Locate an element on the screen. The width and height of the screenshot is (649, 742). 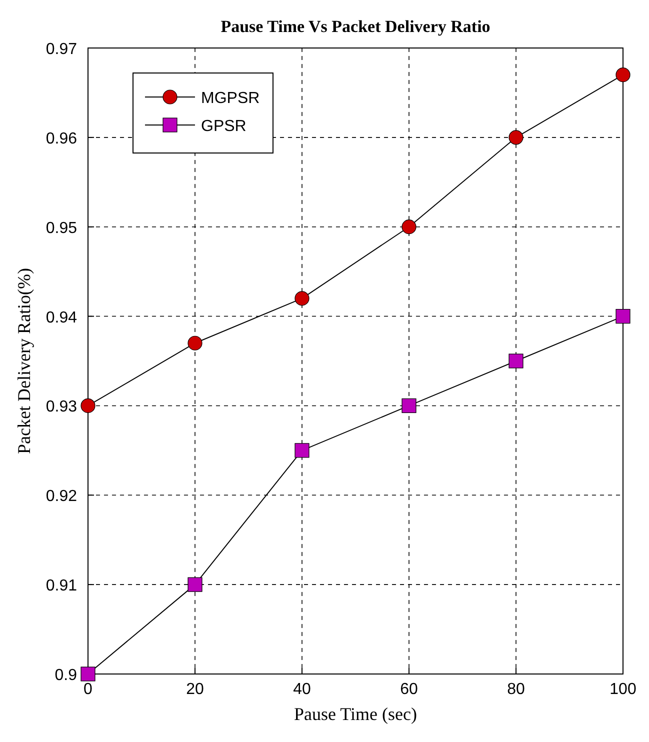
y-tick-label: 0.96 is located at coordinates (62, 139).